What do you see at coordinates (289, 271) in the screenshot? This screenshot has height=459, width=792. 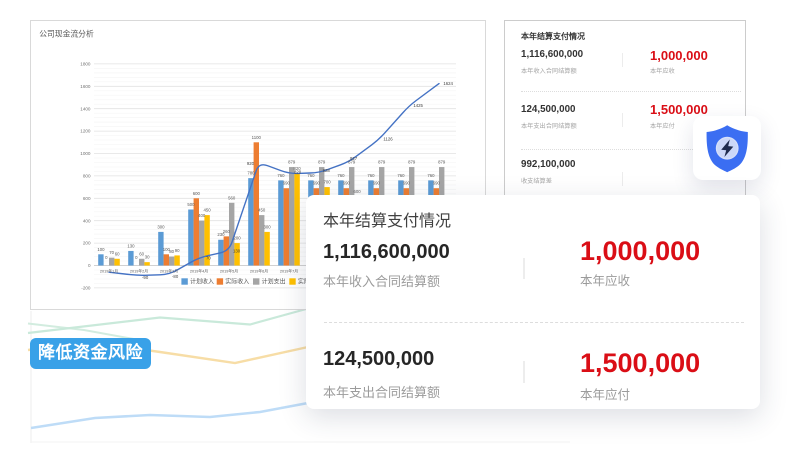 I see `svg-text: 2019年7月` at bounding box center [289, 271].